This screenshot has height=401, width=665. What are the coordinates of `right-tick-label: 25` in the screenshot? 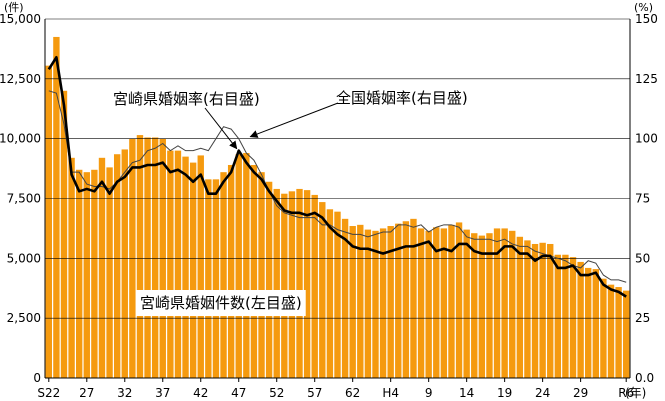 It's located at (642, 318).